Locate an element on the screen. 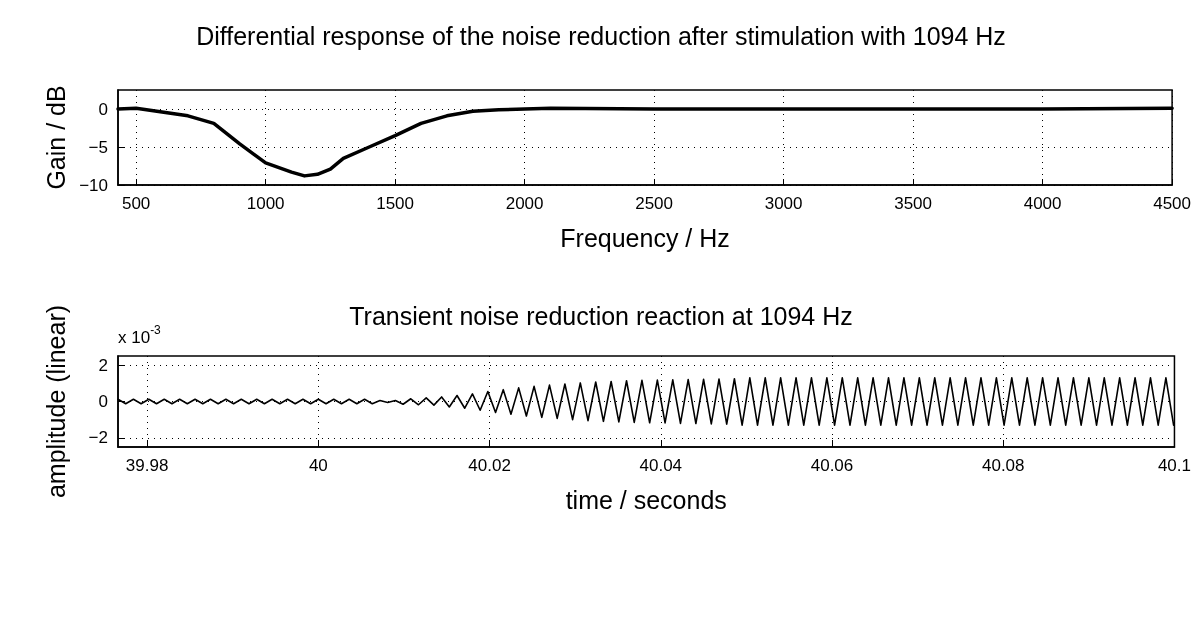 Image resolution: width=1202 pixels, height=621 pixels. x-tick-label: 2000 is located at coordinates (524, 203).